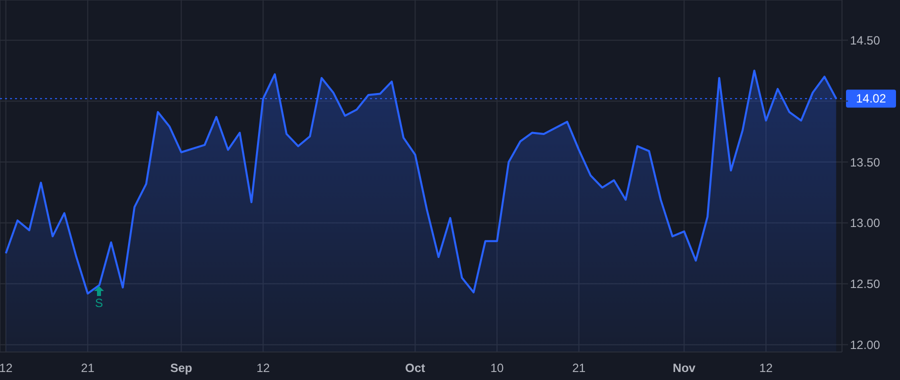  I want to click on x-tick-label: Oct, so click(415, 368).